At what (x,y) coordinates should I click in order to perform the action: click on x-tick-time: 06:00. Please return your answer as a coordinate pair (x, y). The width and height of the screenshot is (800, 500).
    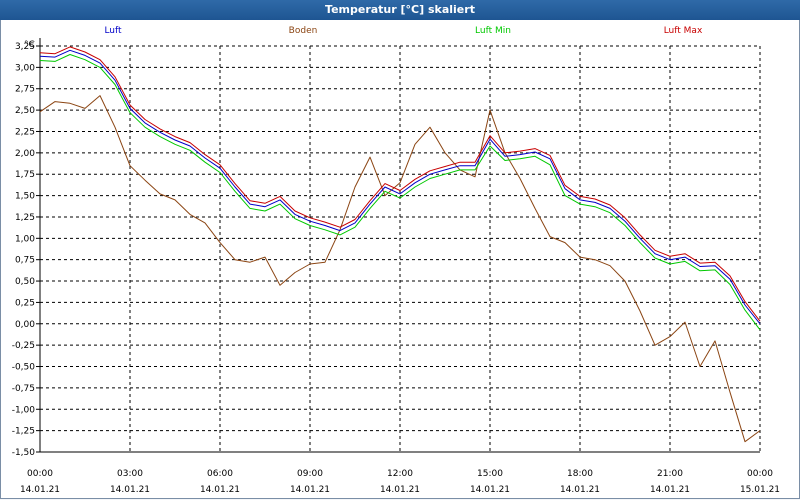
    Looking at the image, I should click on (220, 474).